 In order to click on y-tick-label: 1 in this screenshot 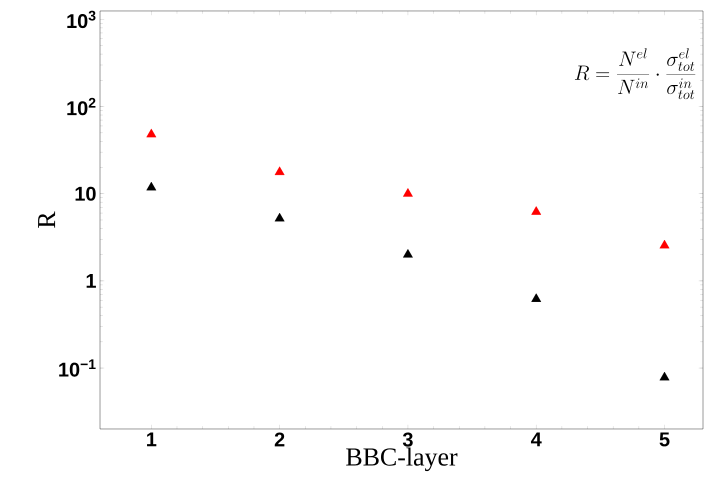, I will do `click(91, 281)`.